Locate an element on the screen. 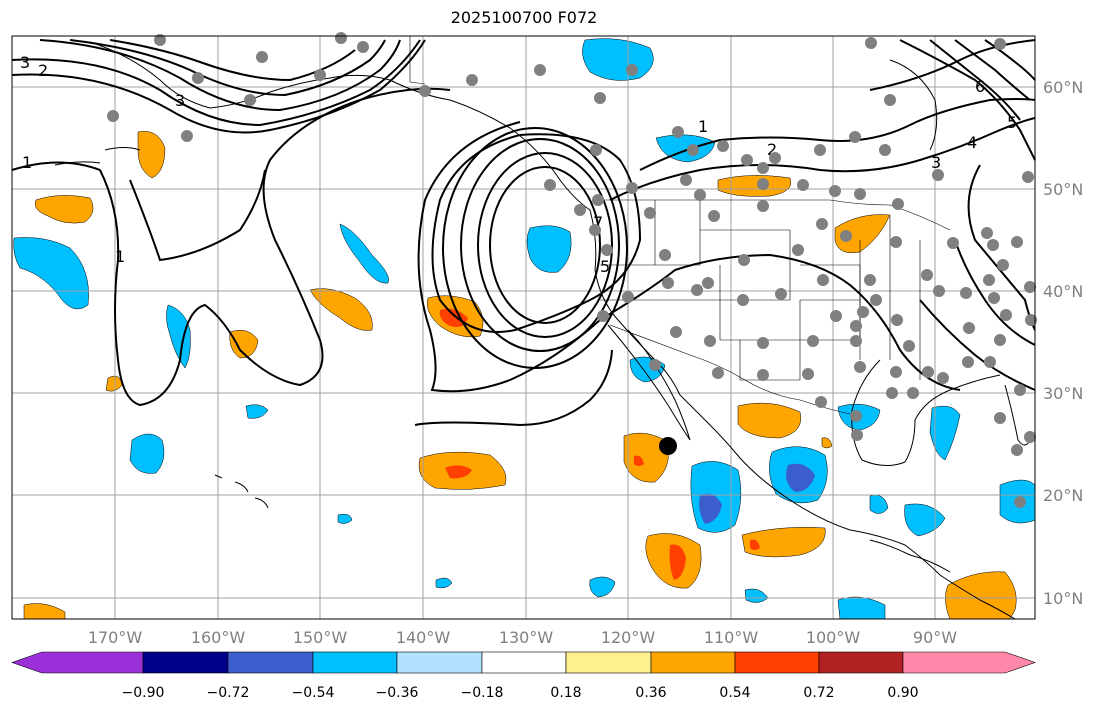 The image size is (1105, 712). lat-label: 40°N is located at coordinates (1063, 291).